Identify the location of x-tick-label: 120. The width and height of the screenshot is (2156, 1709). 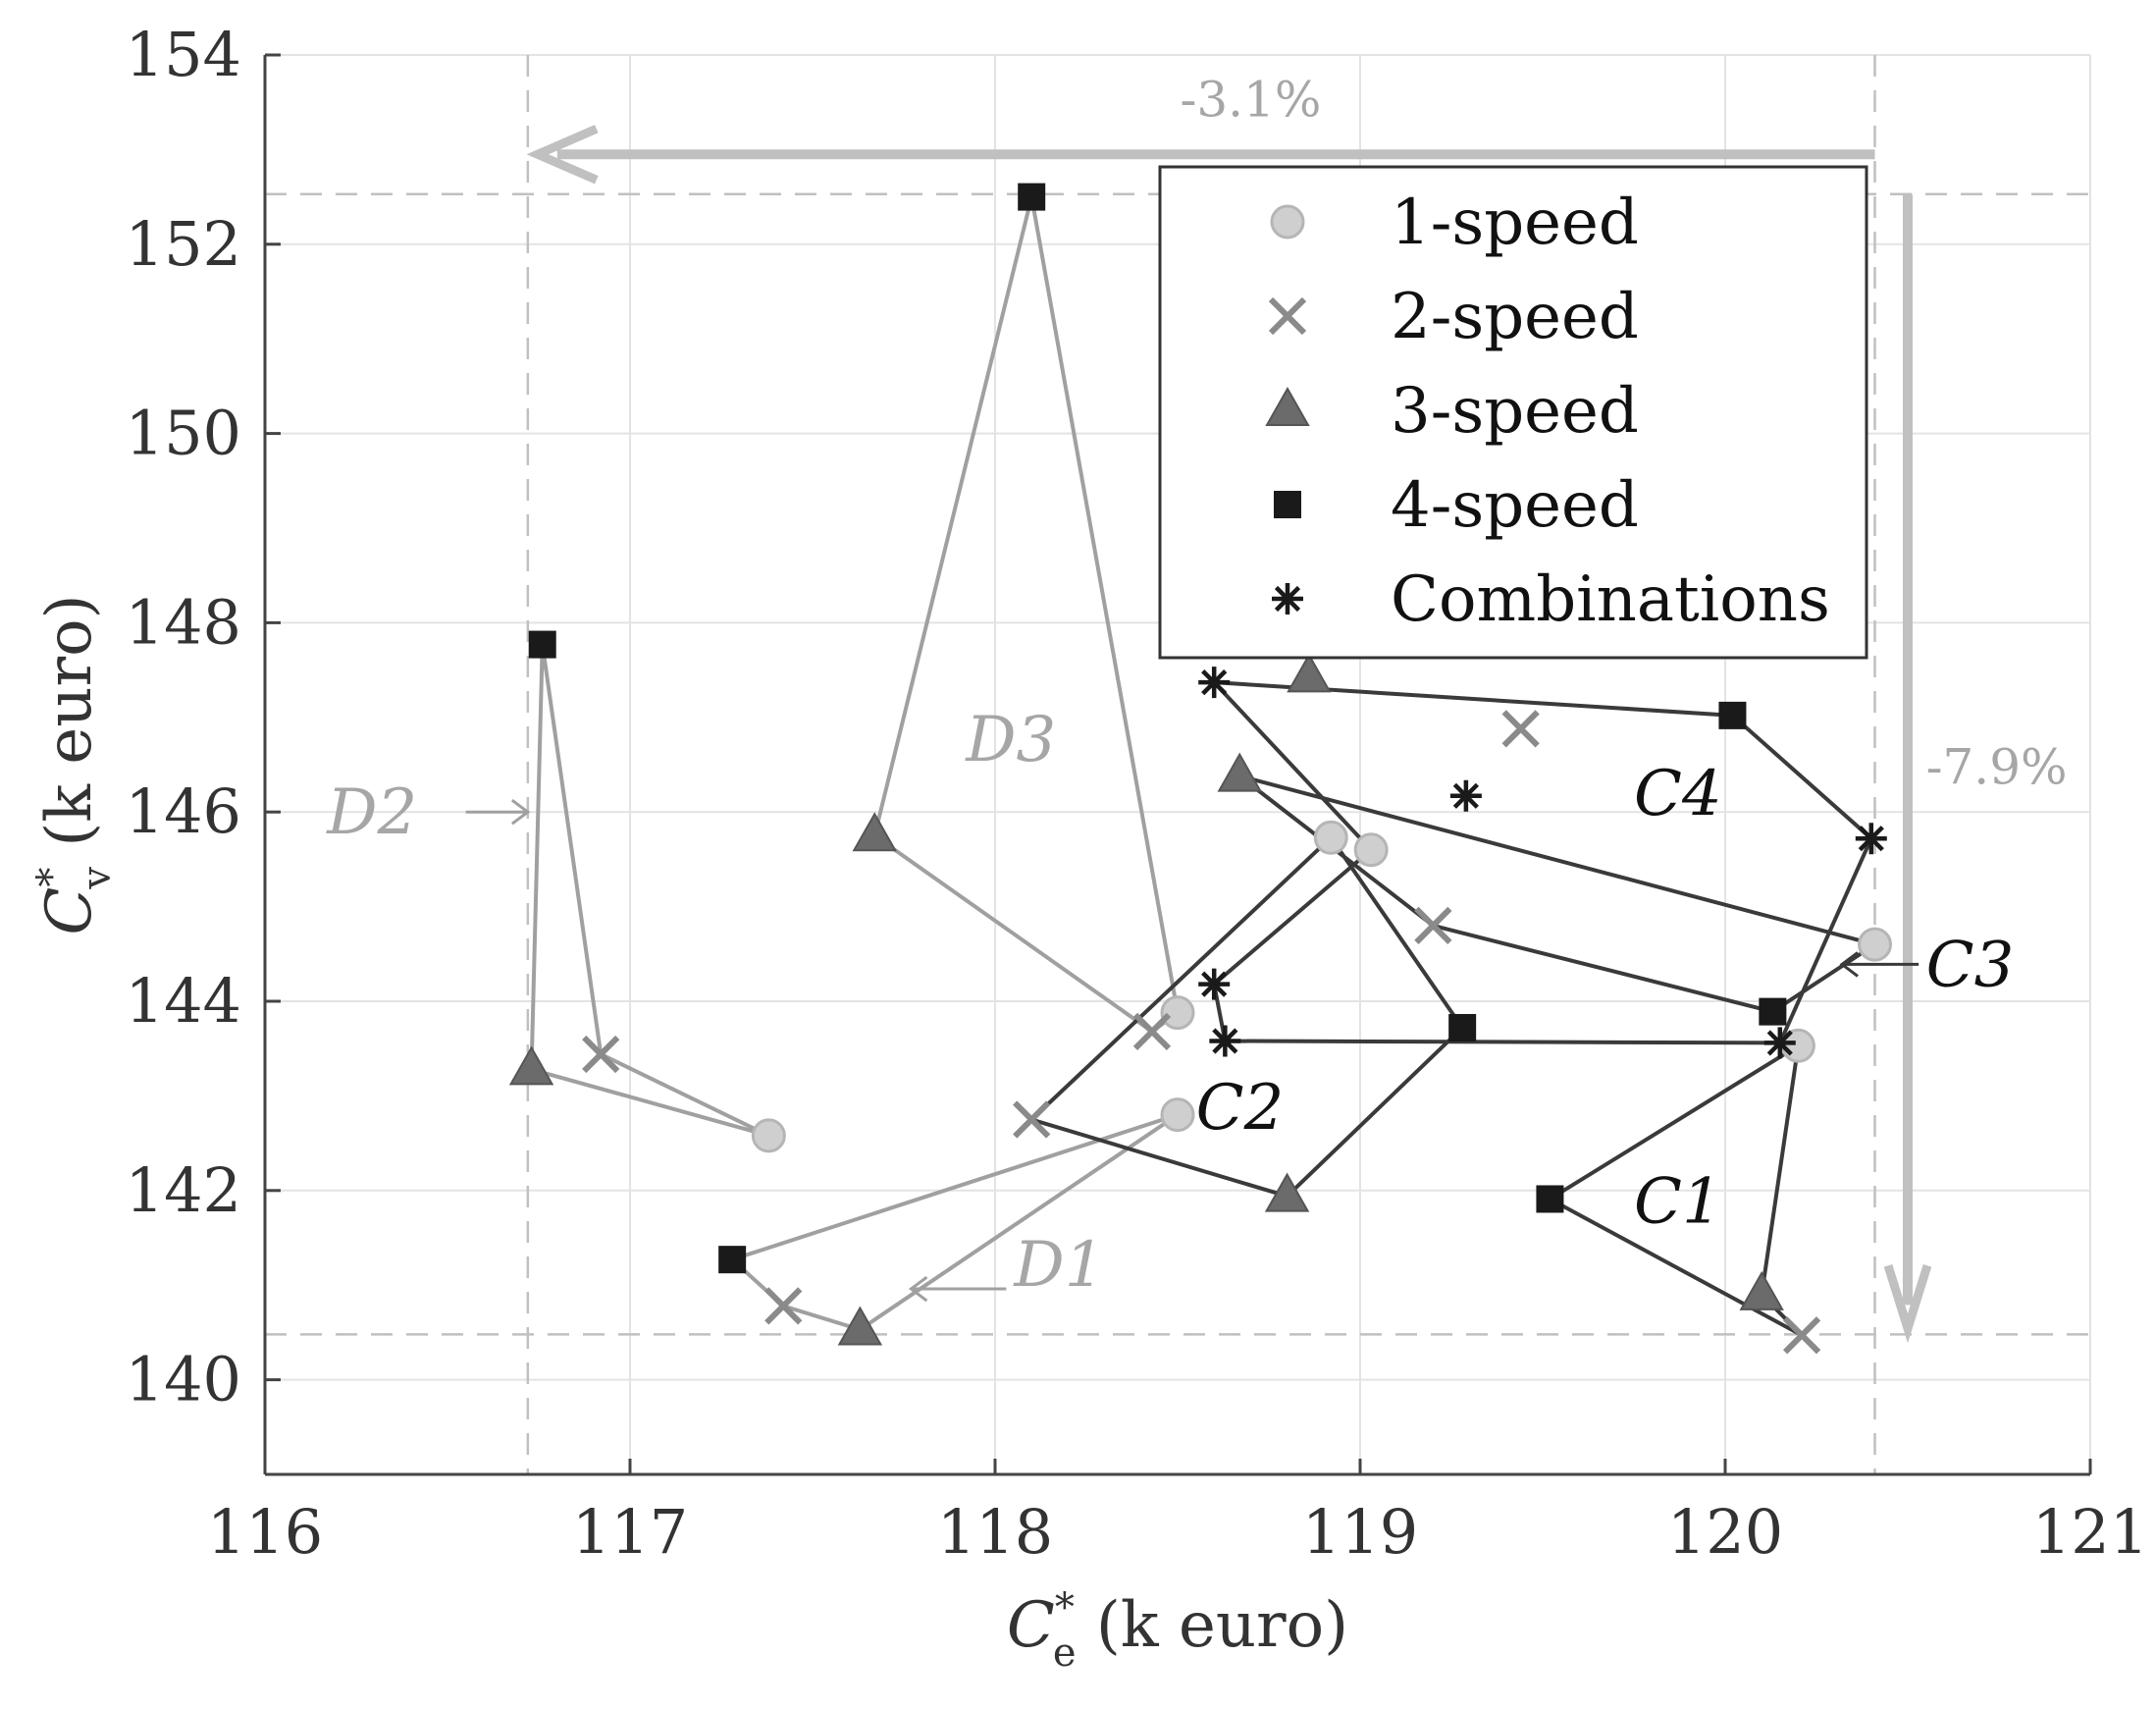
(1725, 1532).